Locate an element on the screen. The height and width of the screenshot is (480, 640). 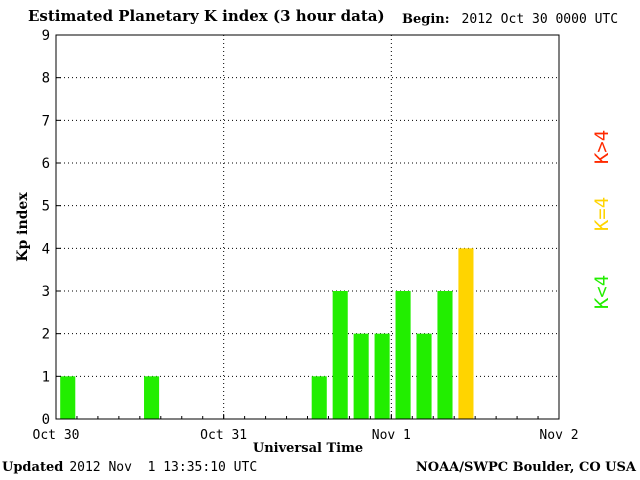
x-axis-label: Universal Time is located at coordinates (308, 448).